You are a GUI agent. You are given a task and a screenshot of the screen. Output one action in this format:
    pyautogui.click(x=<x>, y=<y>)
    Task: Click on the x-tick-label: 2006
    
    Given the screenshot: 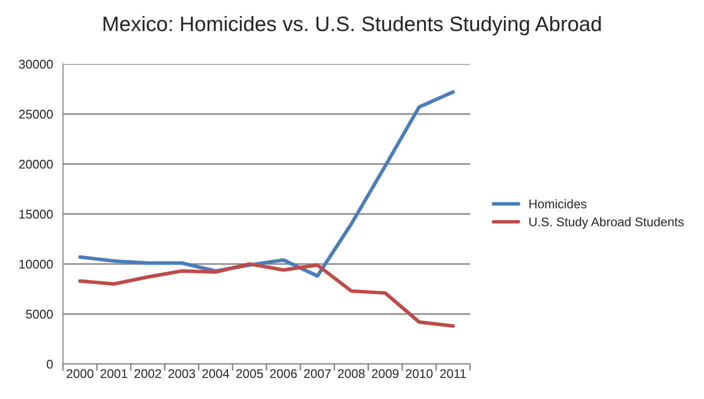 What is the action you would take?
    pyautogui.click(x=283, y=373)
    